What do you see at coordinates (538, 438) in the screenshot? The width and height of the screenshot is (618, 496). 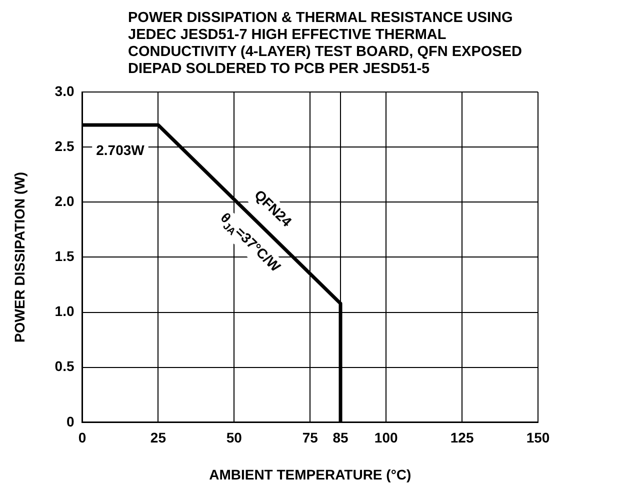 I see `x-tick-label: 150` at bounding box center [538, 438].